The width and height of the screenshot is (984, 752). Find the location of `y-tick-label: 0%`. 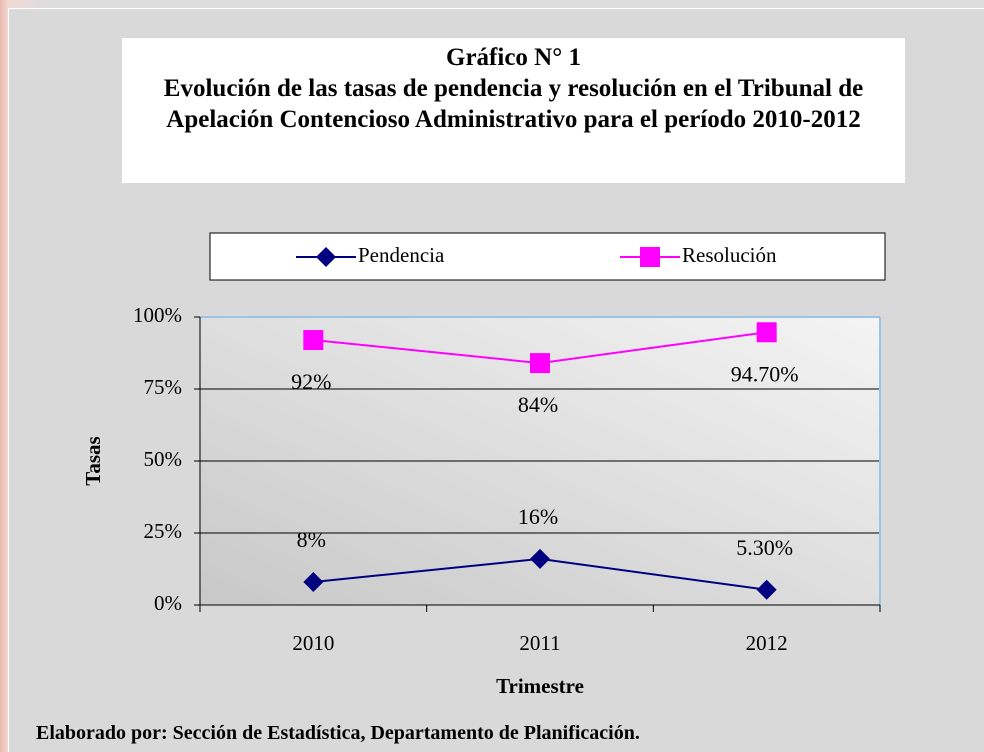

y-tick-label: 0% is located at coordinates (168, 603).